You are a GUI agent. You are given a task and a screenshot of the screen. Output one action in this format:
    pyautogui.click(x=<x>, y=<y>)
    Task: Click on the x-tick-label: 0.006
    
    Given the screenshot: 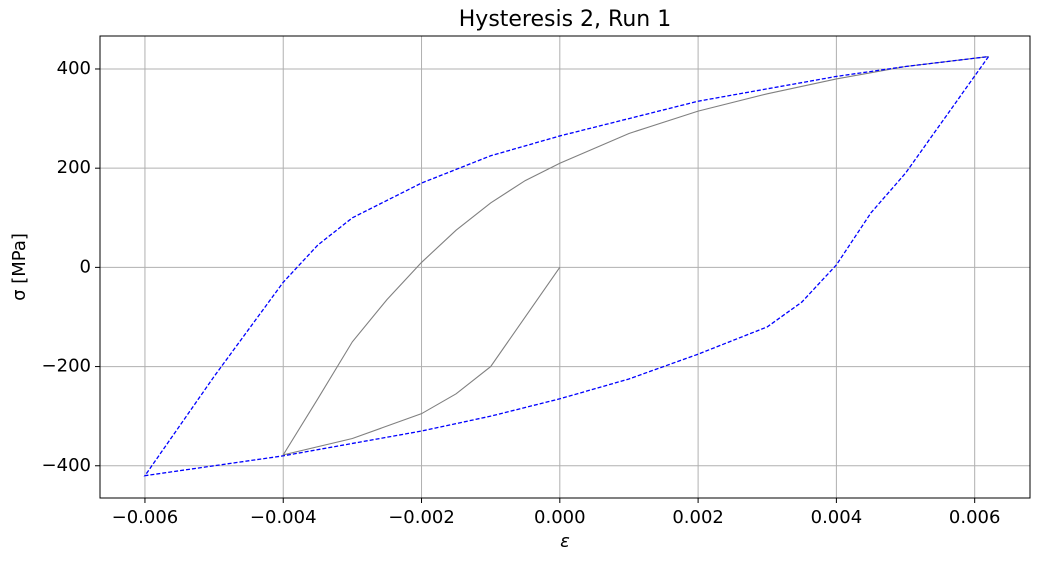 What is the action you would take?
    pyautogui.click(x=975, y=517)
    